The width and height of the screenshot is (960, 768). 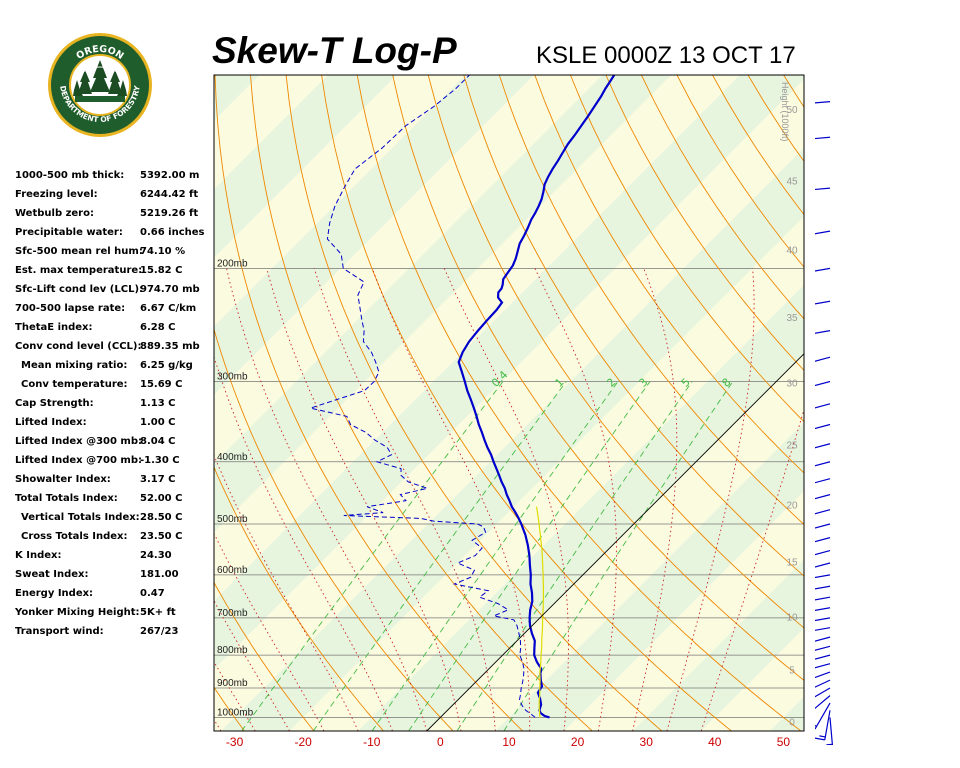 I want to click on index-value: 3.17 C, so click(x=158, y=479).